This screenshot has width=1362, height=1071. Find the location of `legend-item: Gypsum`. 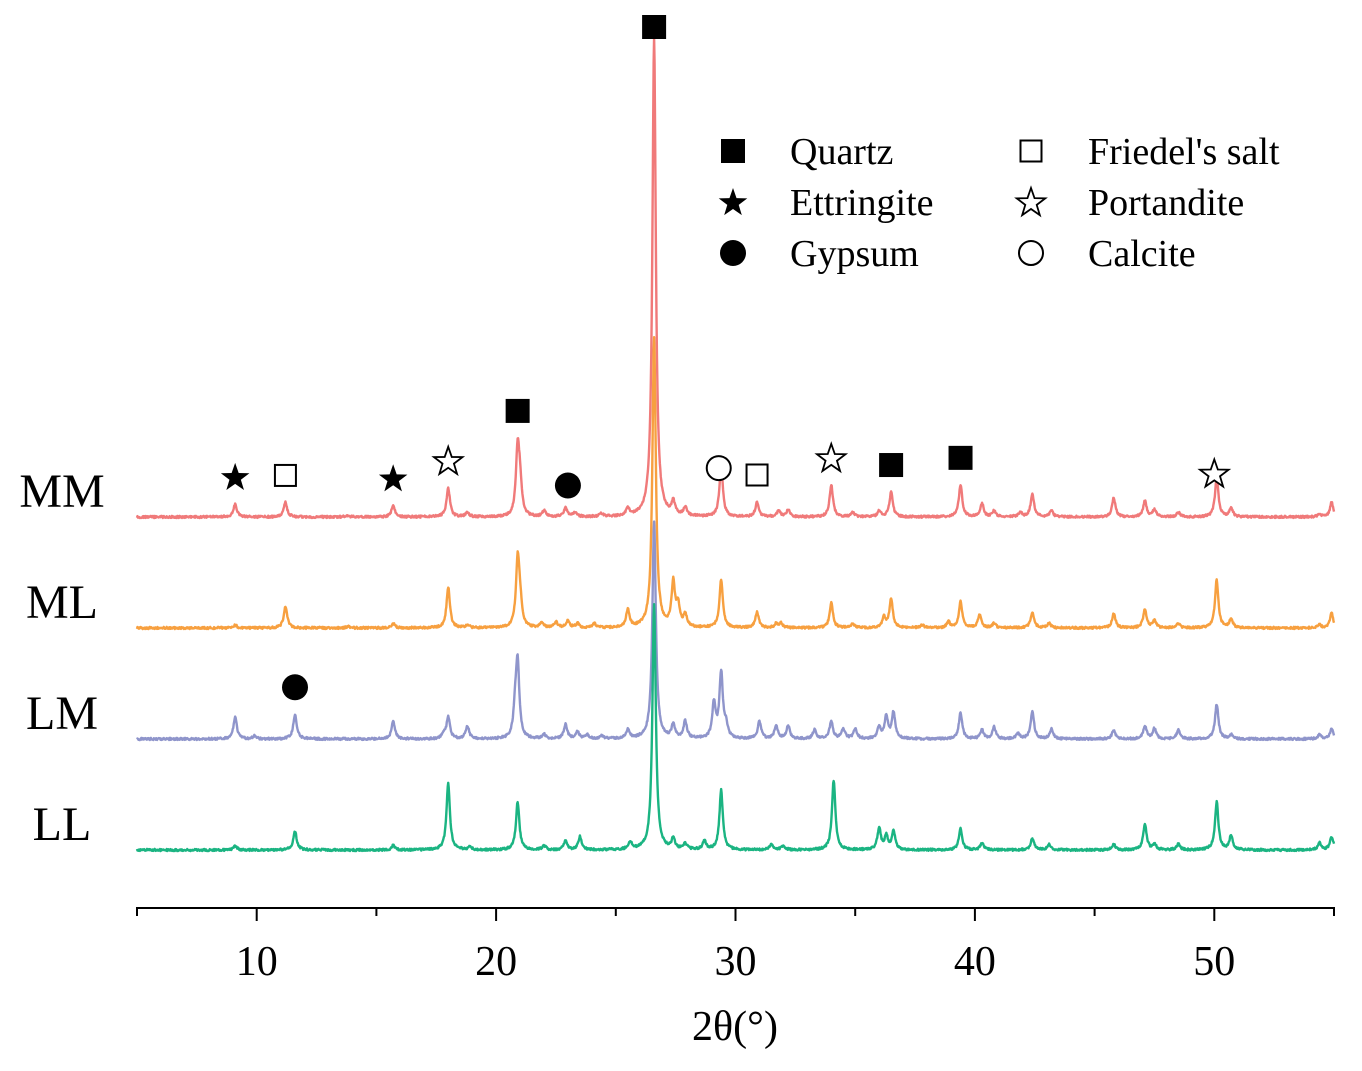

legend-item: Gypsum is located at coordinates (819, 254).